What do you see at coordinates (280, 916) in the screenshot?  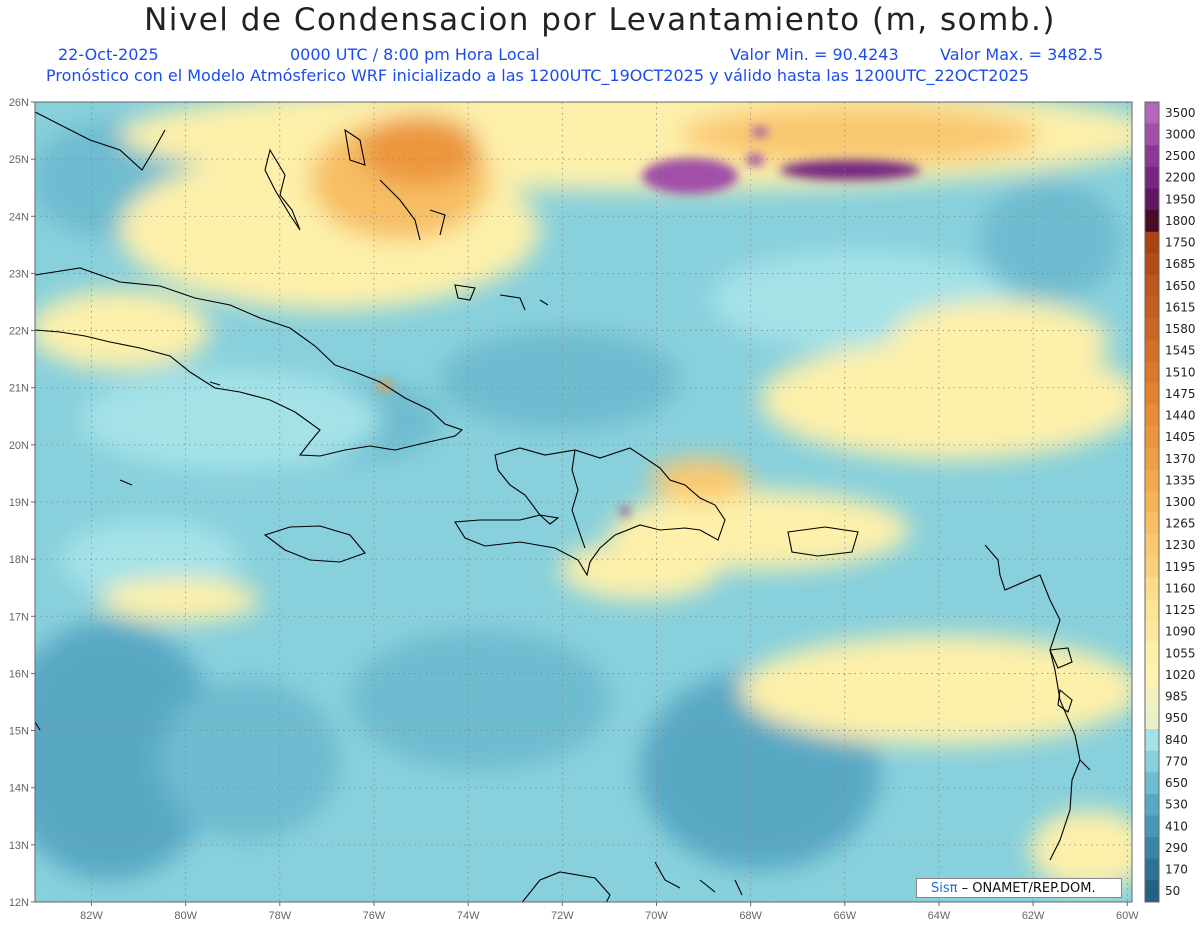 I see `lon-label: 78W` at bounding box center [280, 916].